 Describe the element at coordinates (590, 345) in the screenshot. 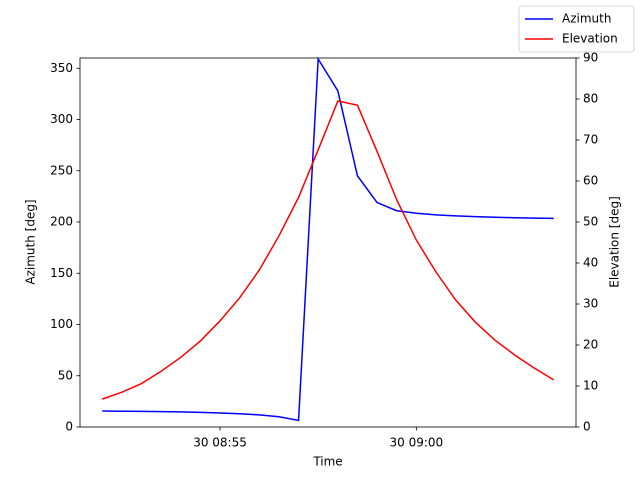

I see `y2-tick-label: 20` at that location.